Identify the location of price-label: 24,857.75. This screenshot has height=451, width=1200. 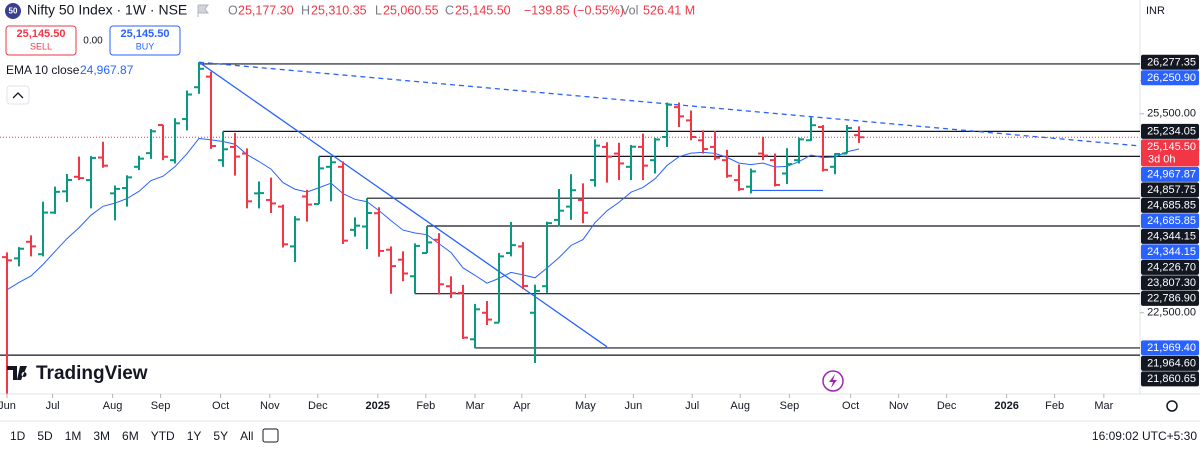
(1171, 190).